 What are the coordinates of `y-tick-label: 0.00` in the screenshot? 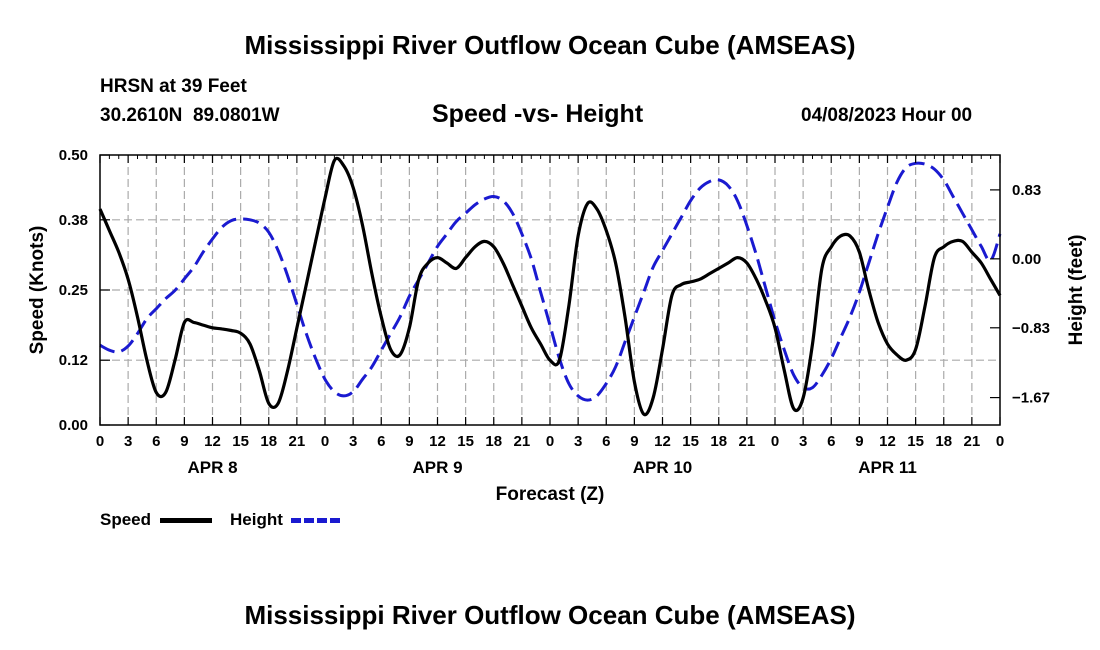 It's located at (73, 425).